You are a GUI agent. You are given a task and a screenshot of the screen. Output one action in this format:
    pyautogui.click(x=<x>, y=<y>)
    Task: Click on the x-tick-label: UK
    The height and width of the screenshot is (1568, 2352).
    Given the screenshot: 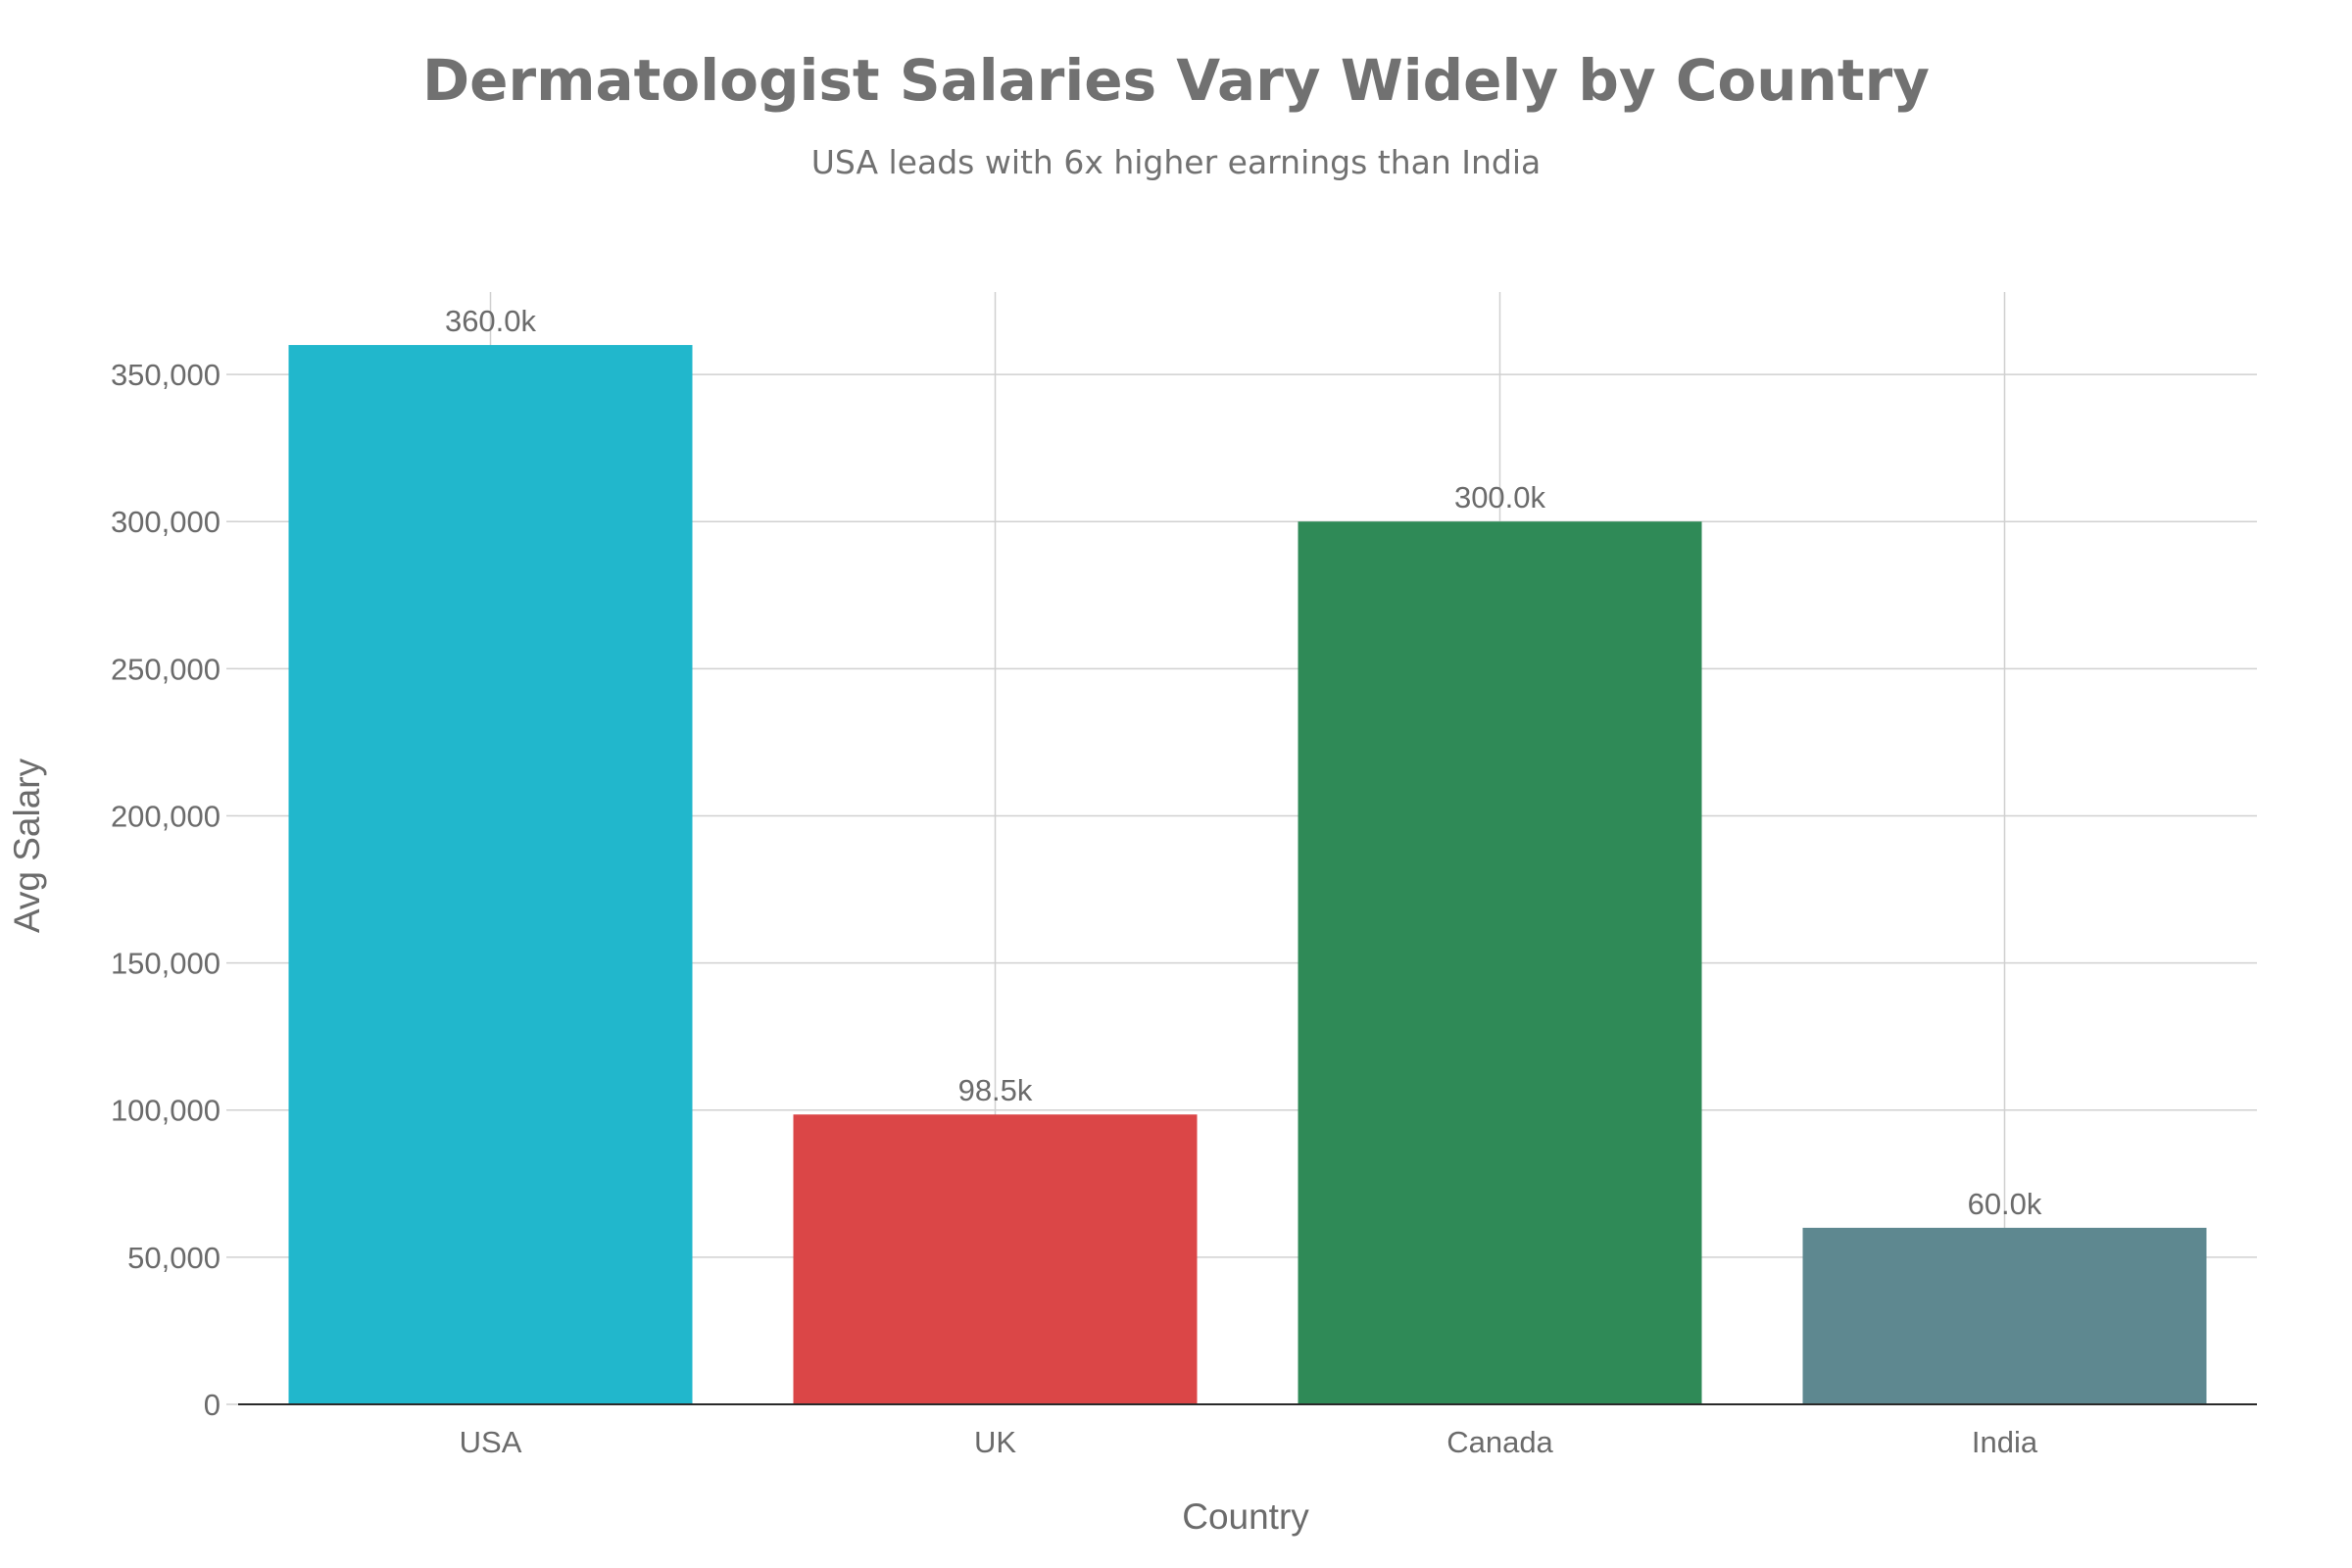 What is the action you would take?
    pyautogui.click(x=995, y=1442)
    